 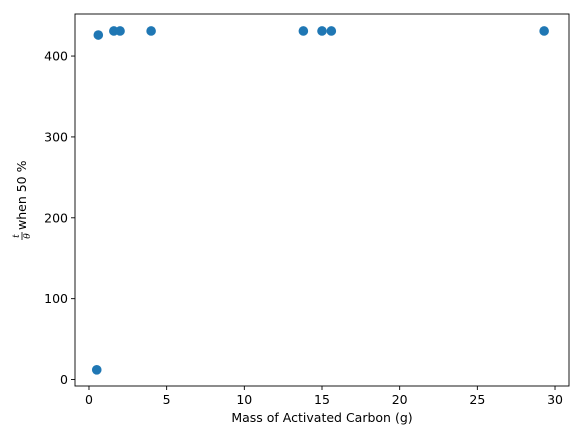 I want to click on y-label-denominator: θ, so click(x=28, y=236).